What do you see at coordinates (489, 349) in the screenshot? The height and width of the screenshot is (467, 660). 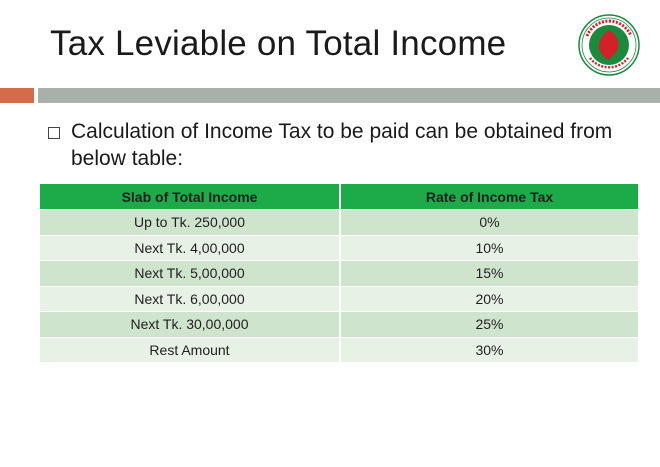 I see `rate-cell: 30%` at bounding box center [489, 349].